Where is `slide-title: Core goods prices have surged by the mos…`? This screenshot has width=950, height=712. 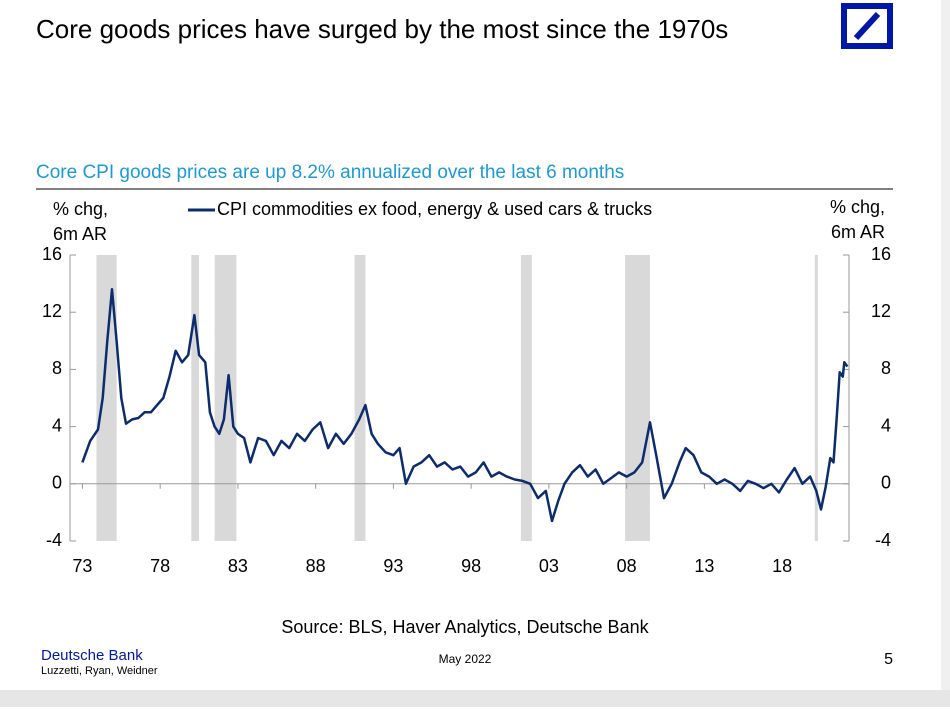 slide-title: Core goods prices have surged by the mos… is located at coordinates (382, 29).